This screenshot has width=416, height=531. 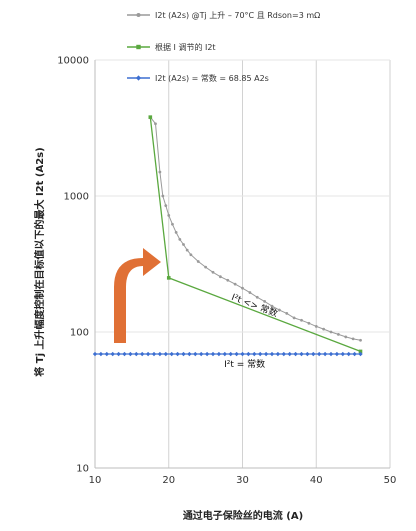 What do you see at coordinates (73, 61) in the screenshot?
I see `y-tick-label: 10000` at bounding box center [73, 61].